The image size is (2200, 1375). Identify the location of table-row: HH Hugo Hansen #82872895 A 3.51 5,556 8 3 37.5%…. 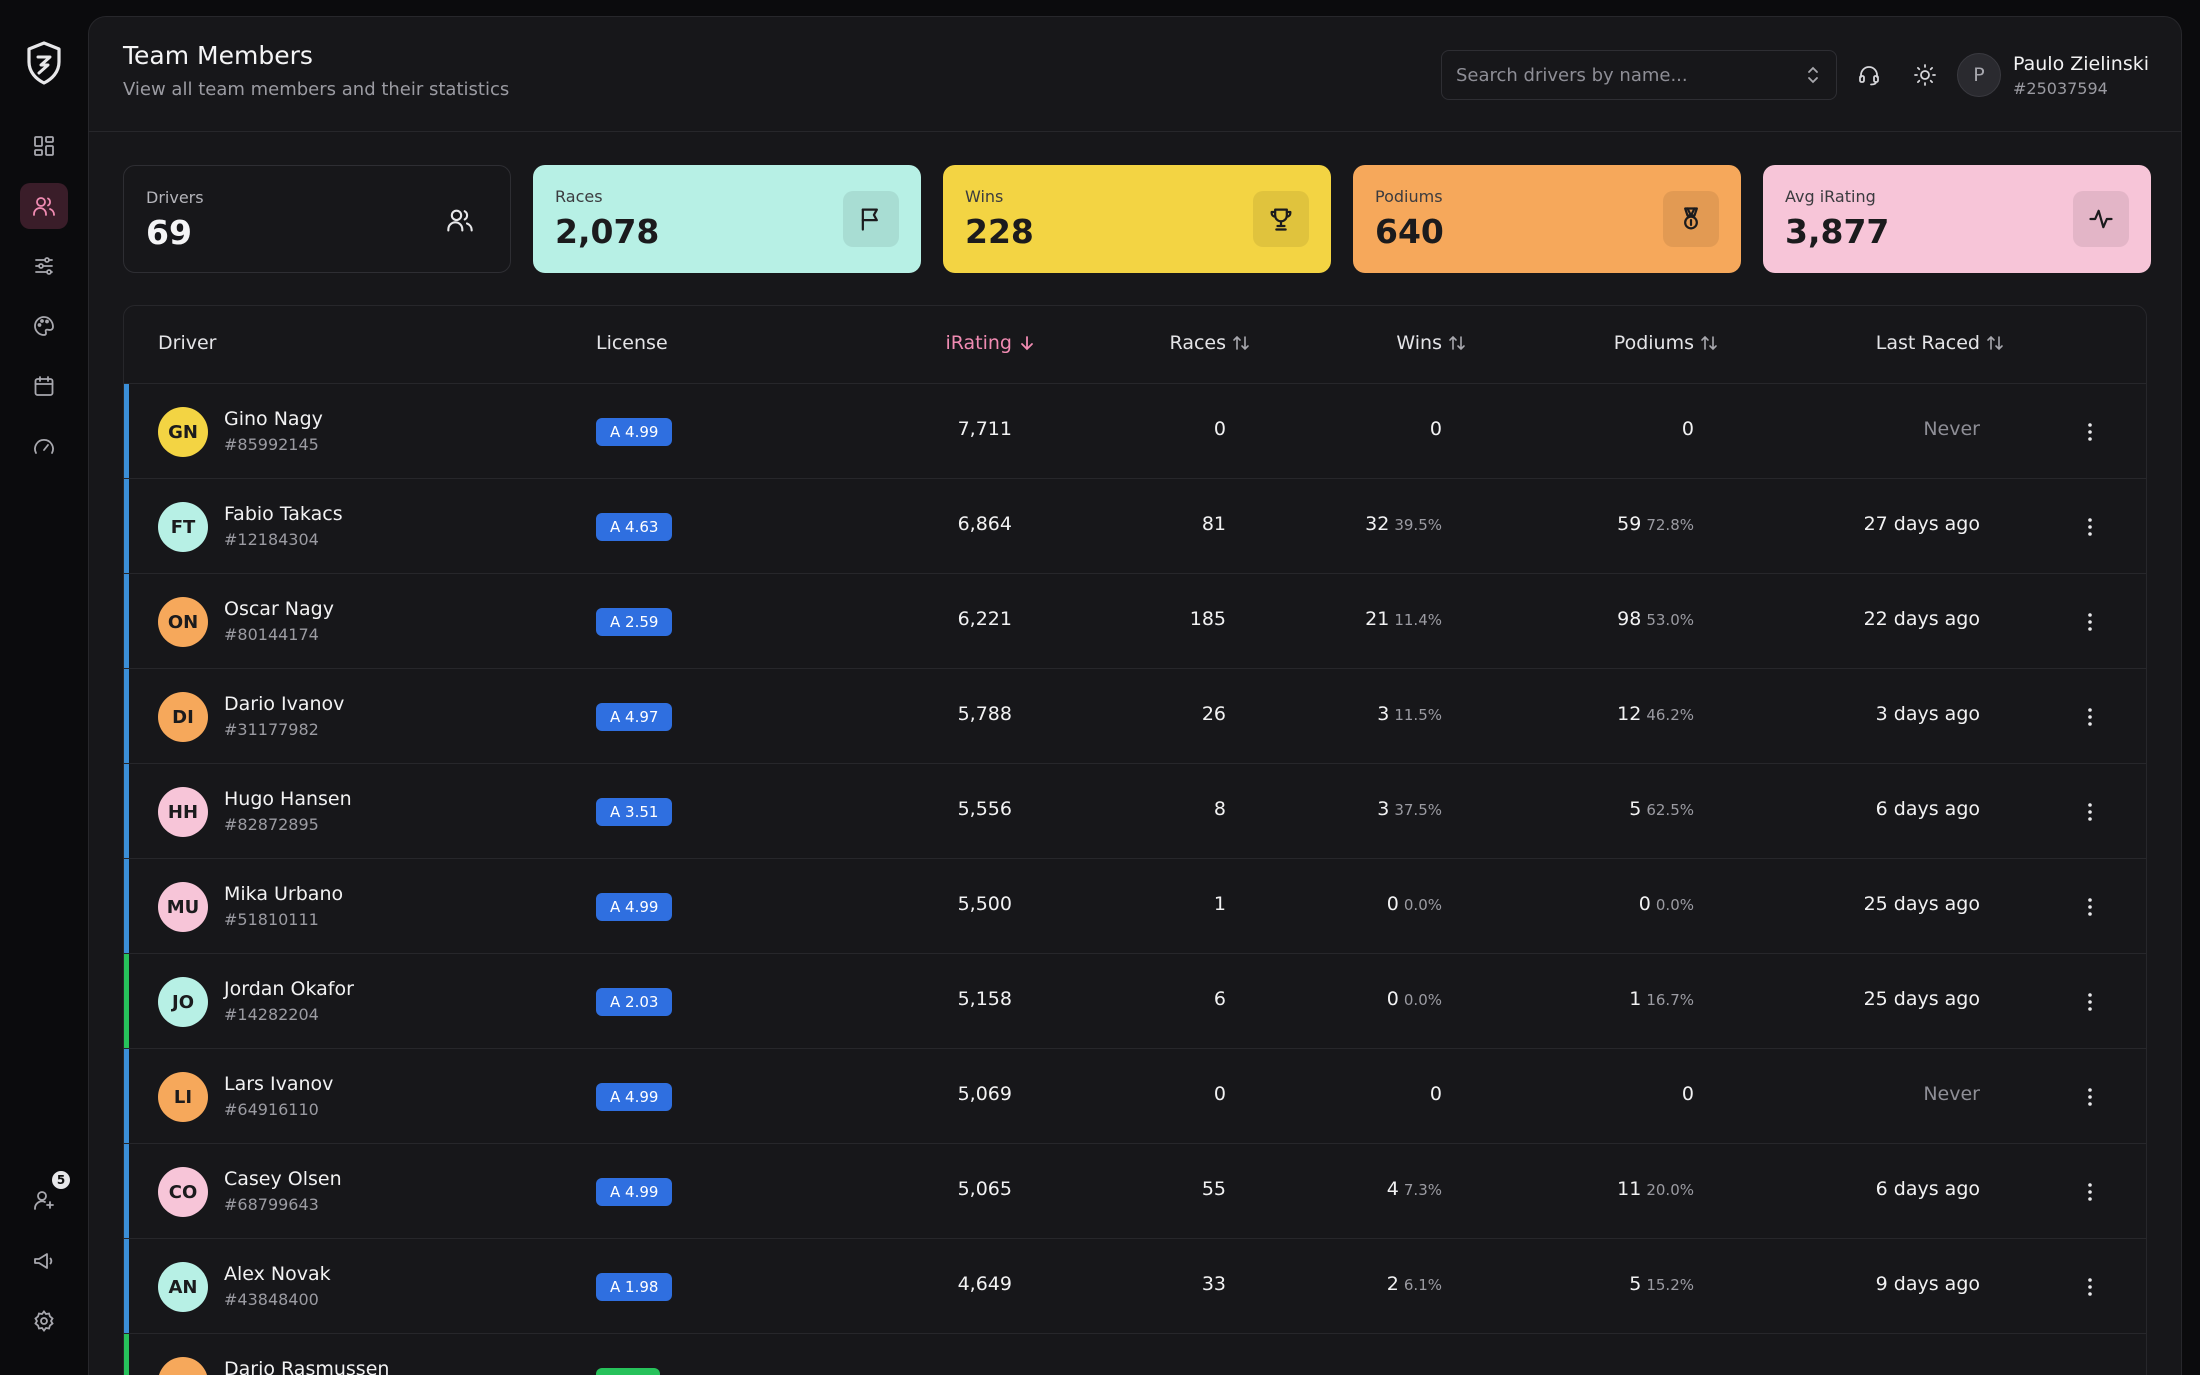
(1135, 811).